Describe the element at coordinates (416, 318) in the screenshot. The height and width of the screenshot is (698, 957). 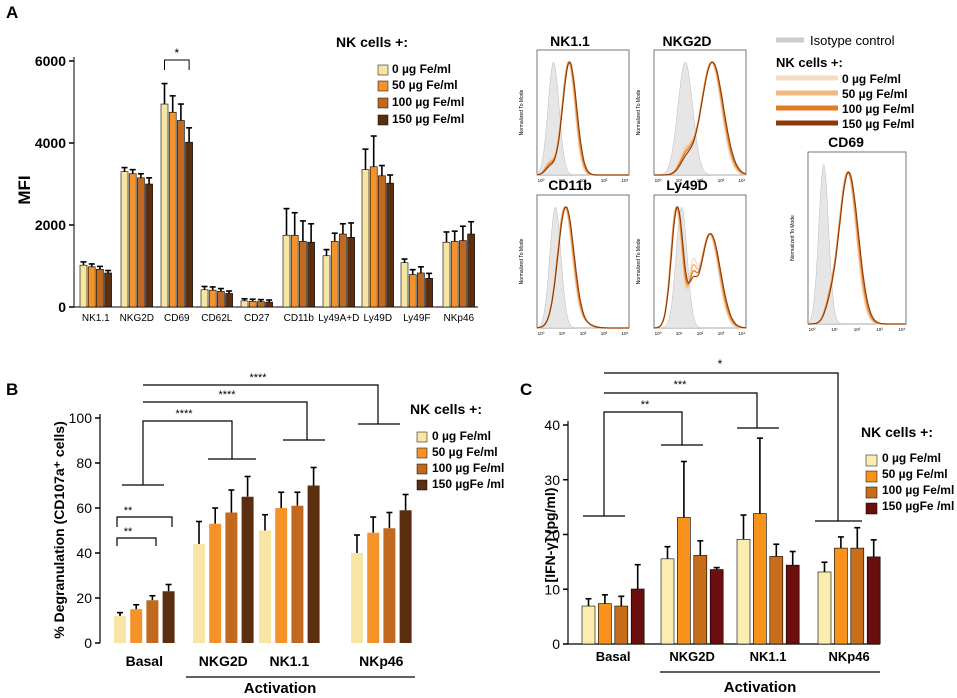
I see `chart-a-category-label: Ly49F` at that location.